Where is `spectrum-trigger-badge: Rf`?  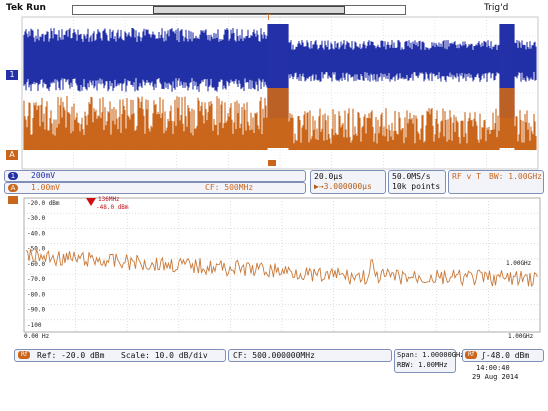
spectrum-trigger-badge: Rf is located at coordinates (471, 355).